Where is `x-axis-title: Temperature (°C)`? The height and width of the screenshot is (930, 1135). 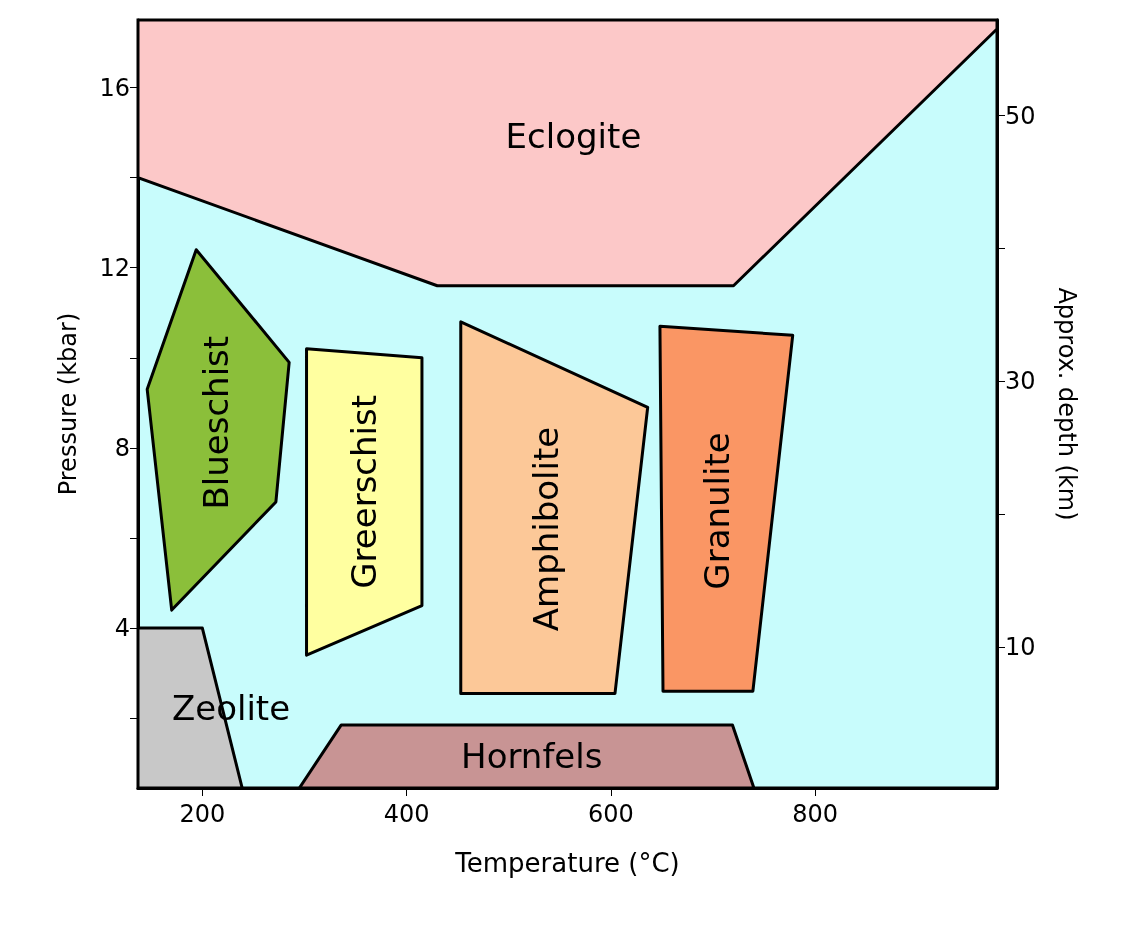
x-axis-title: Temperature (°C) is located at coordinates (567, 863).